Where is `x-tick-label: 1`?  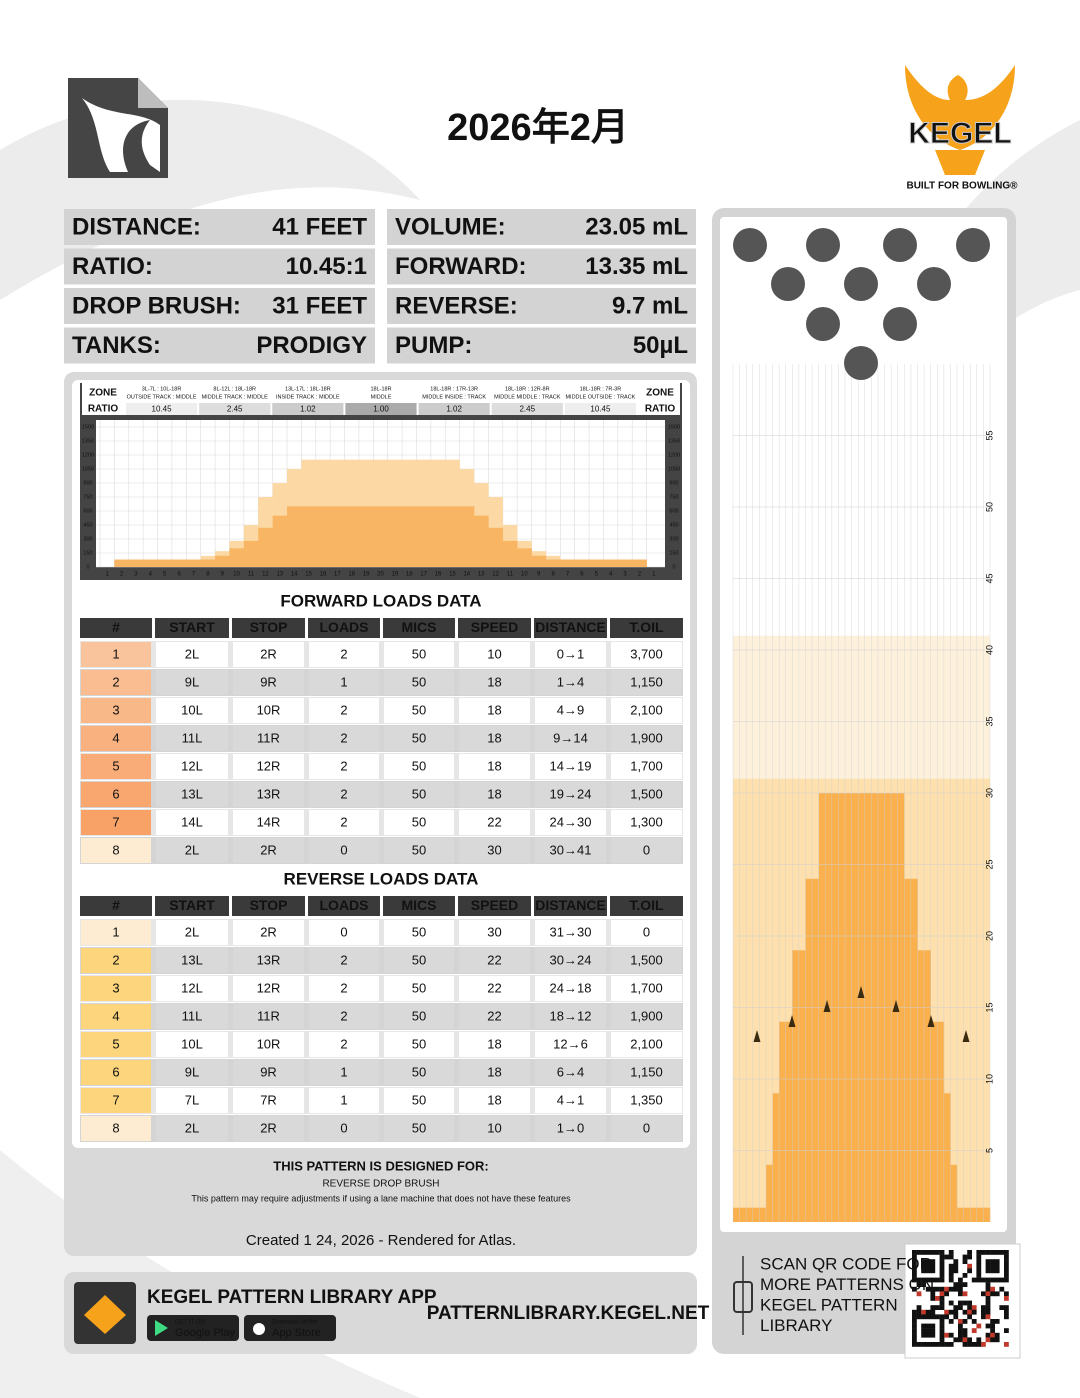
x-tick-label: 1 is located at coordinates (108, 575).